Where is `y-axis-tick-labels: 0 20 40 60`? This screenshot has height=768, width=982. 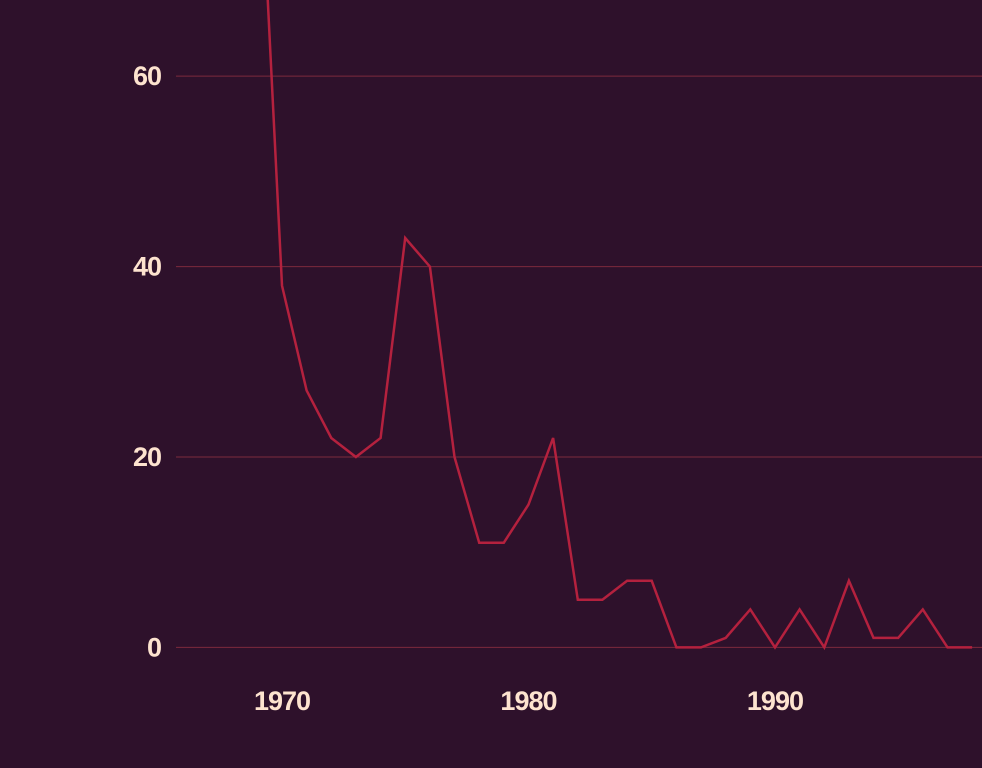
y-axis-tick-labels: 0 20 40 60 is located at coordinates (147, 361).